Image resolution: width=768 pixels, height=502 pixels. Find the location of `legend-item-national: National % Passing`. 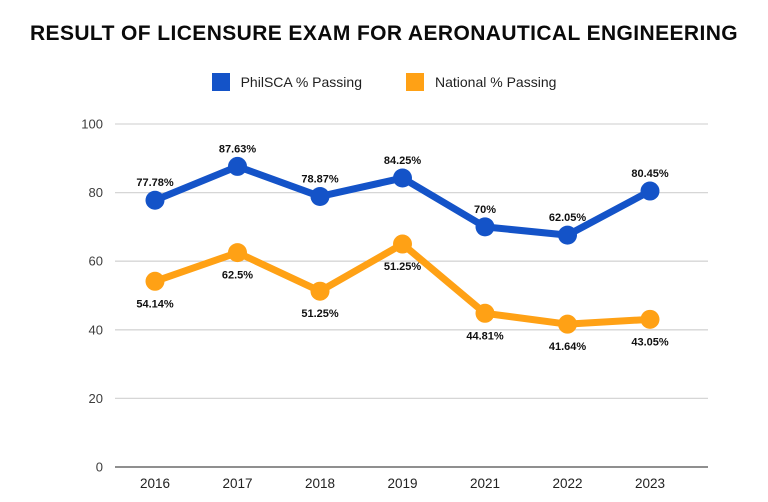

legend-item-national: National % Passing is located at coordinates (481, 82).